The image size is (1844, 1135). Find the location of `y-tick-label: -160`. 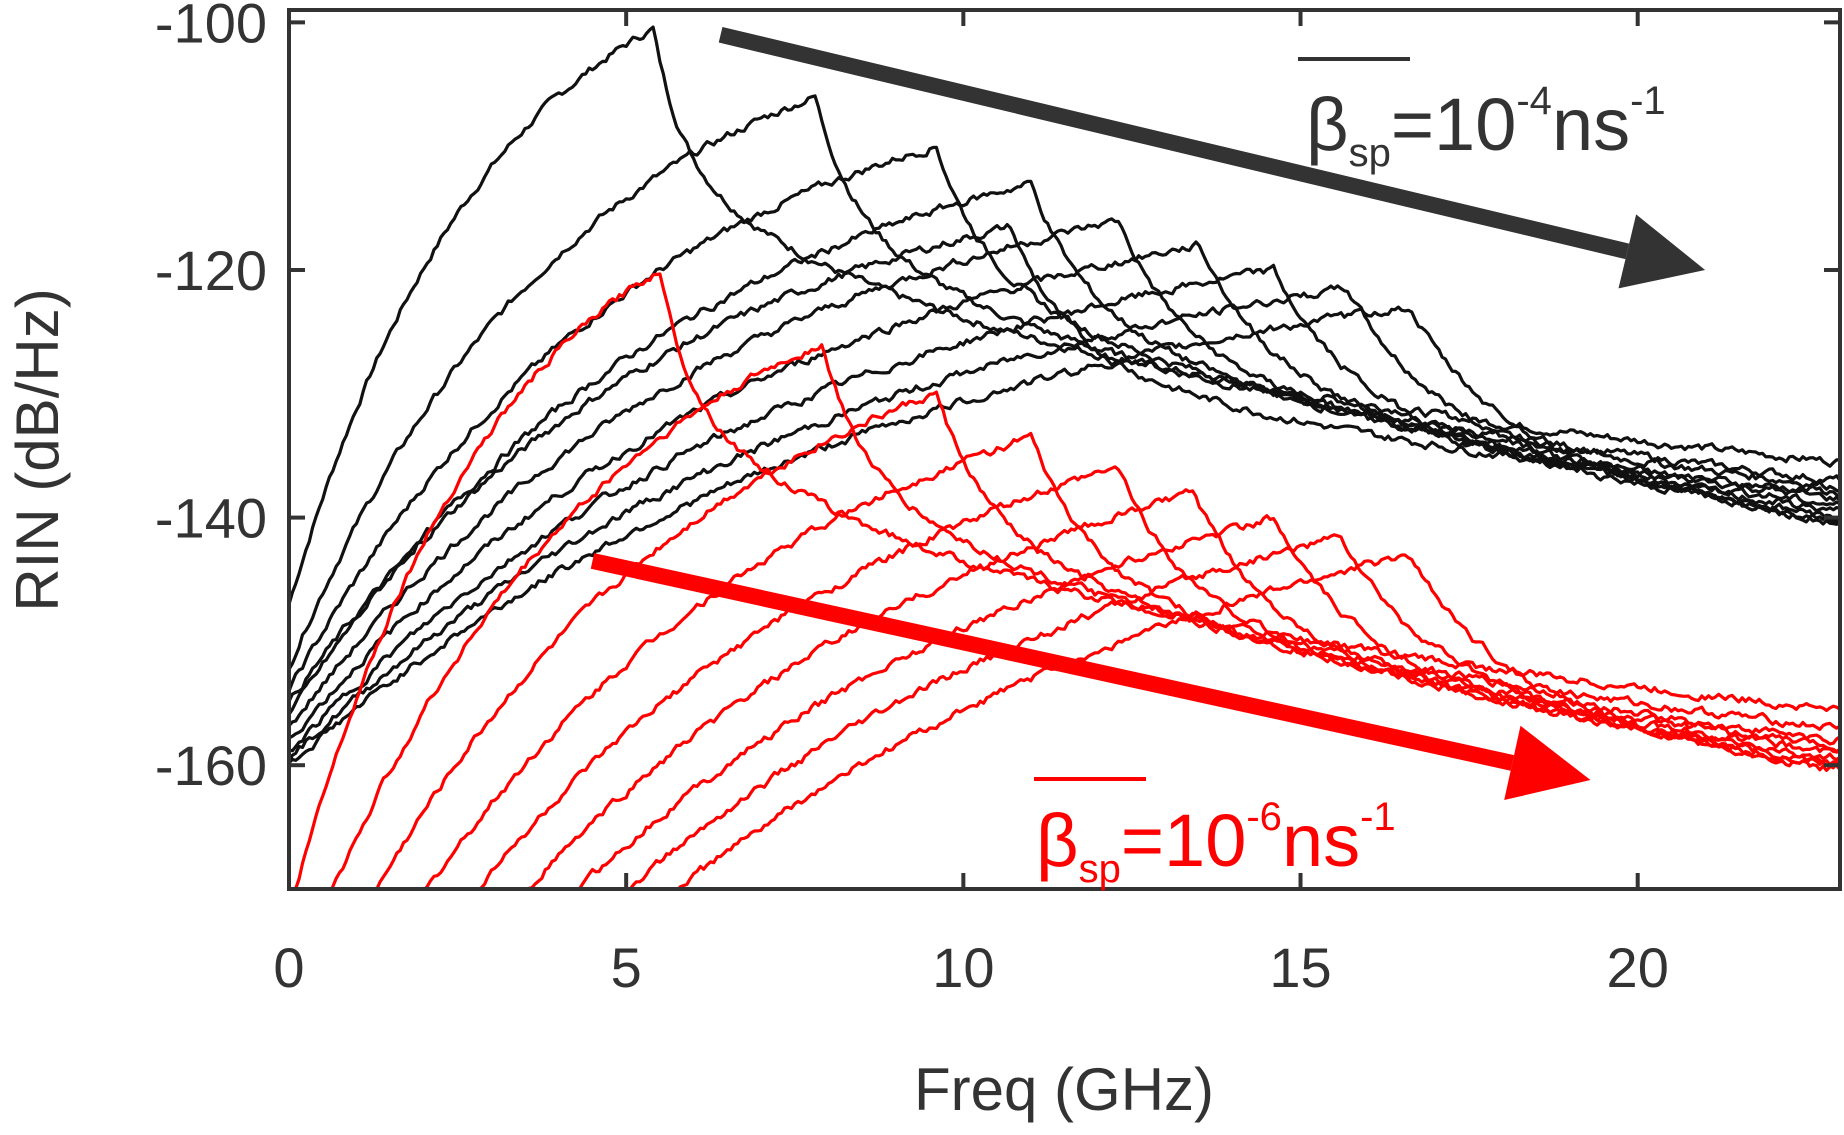

y-tick-label: -160 is located at coordinates (211, 765).